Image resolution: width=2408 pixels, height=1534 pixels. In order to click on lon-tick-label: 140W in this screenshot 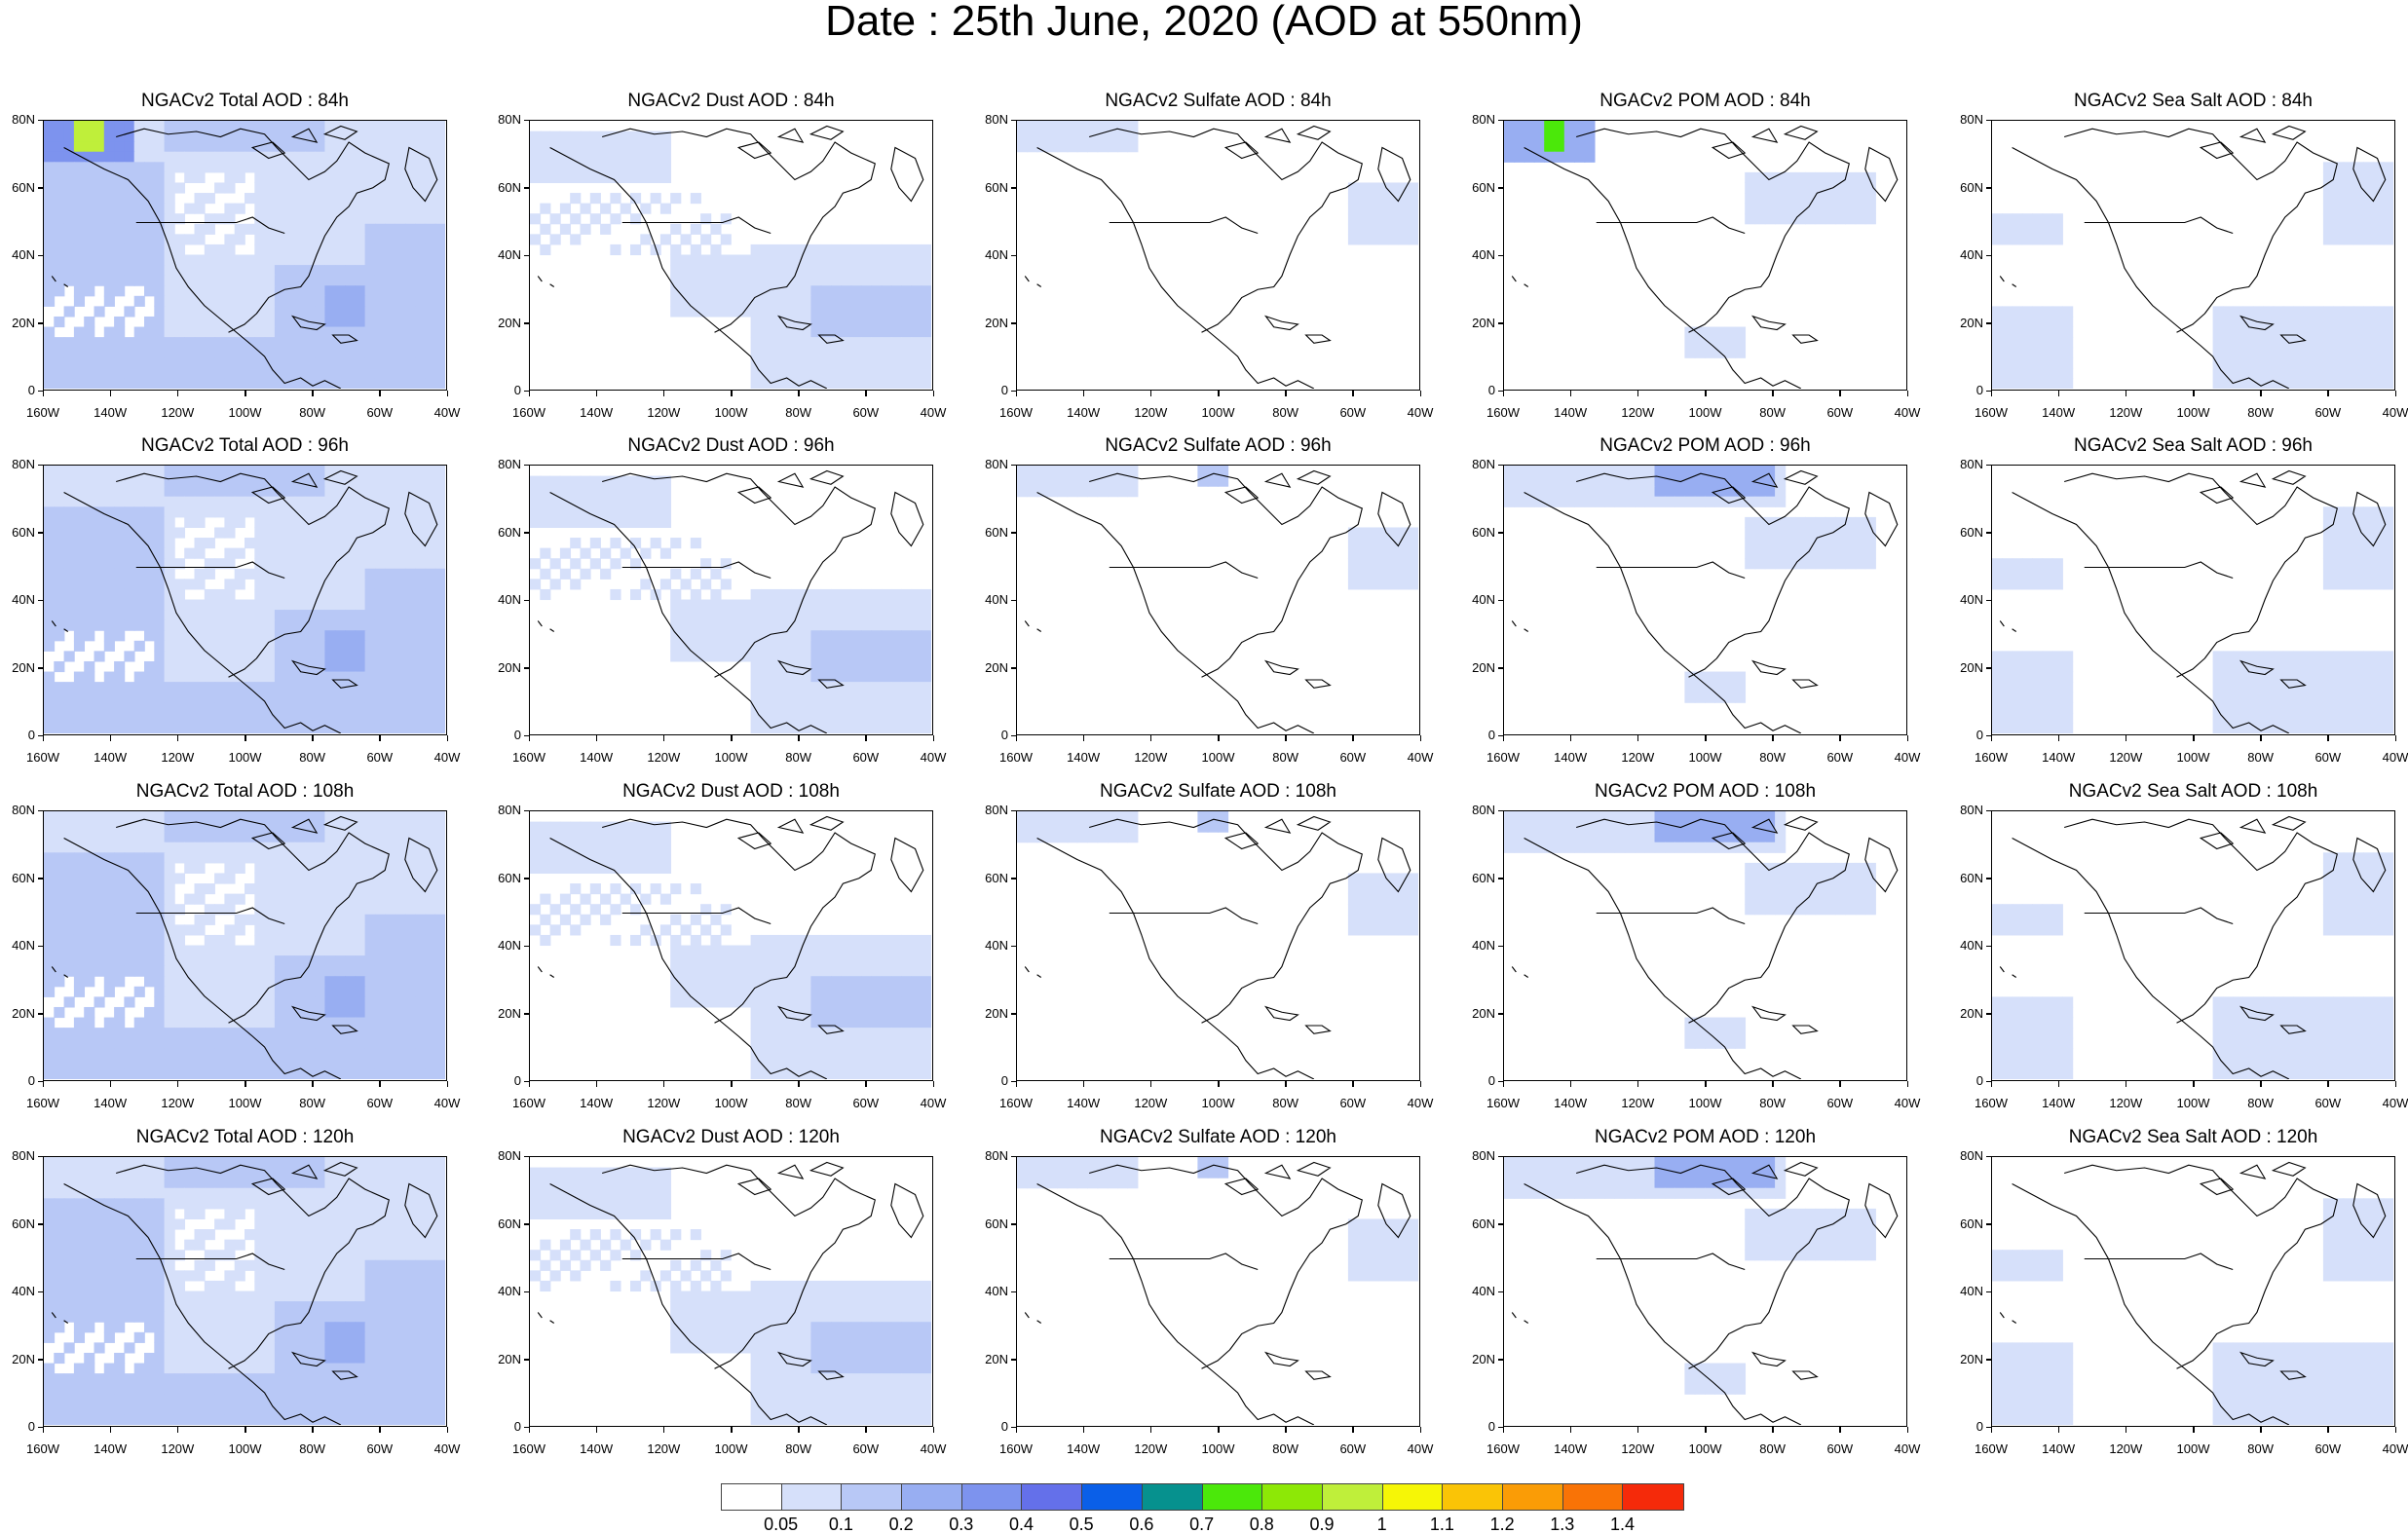, I will do `click(1570, 758)`.